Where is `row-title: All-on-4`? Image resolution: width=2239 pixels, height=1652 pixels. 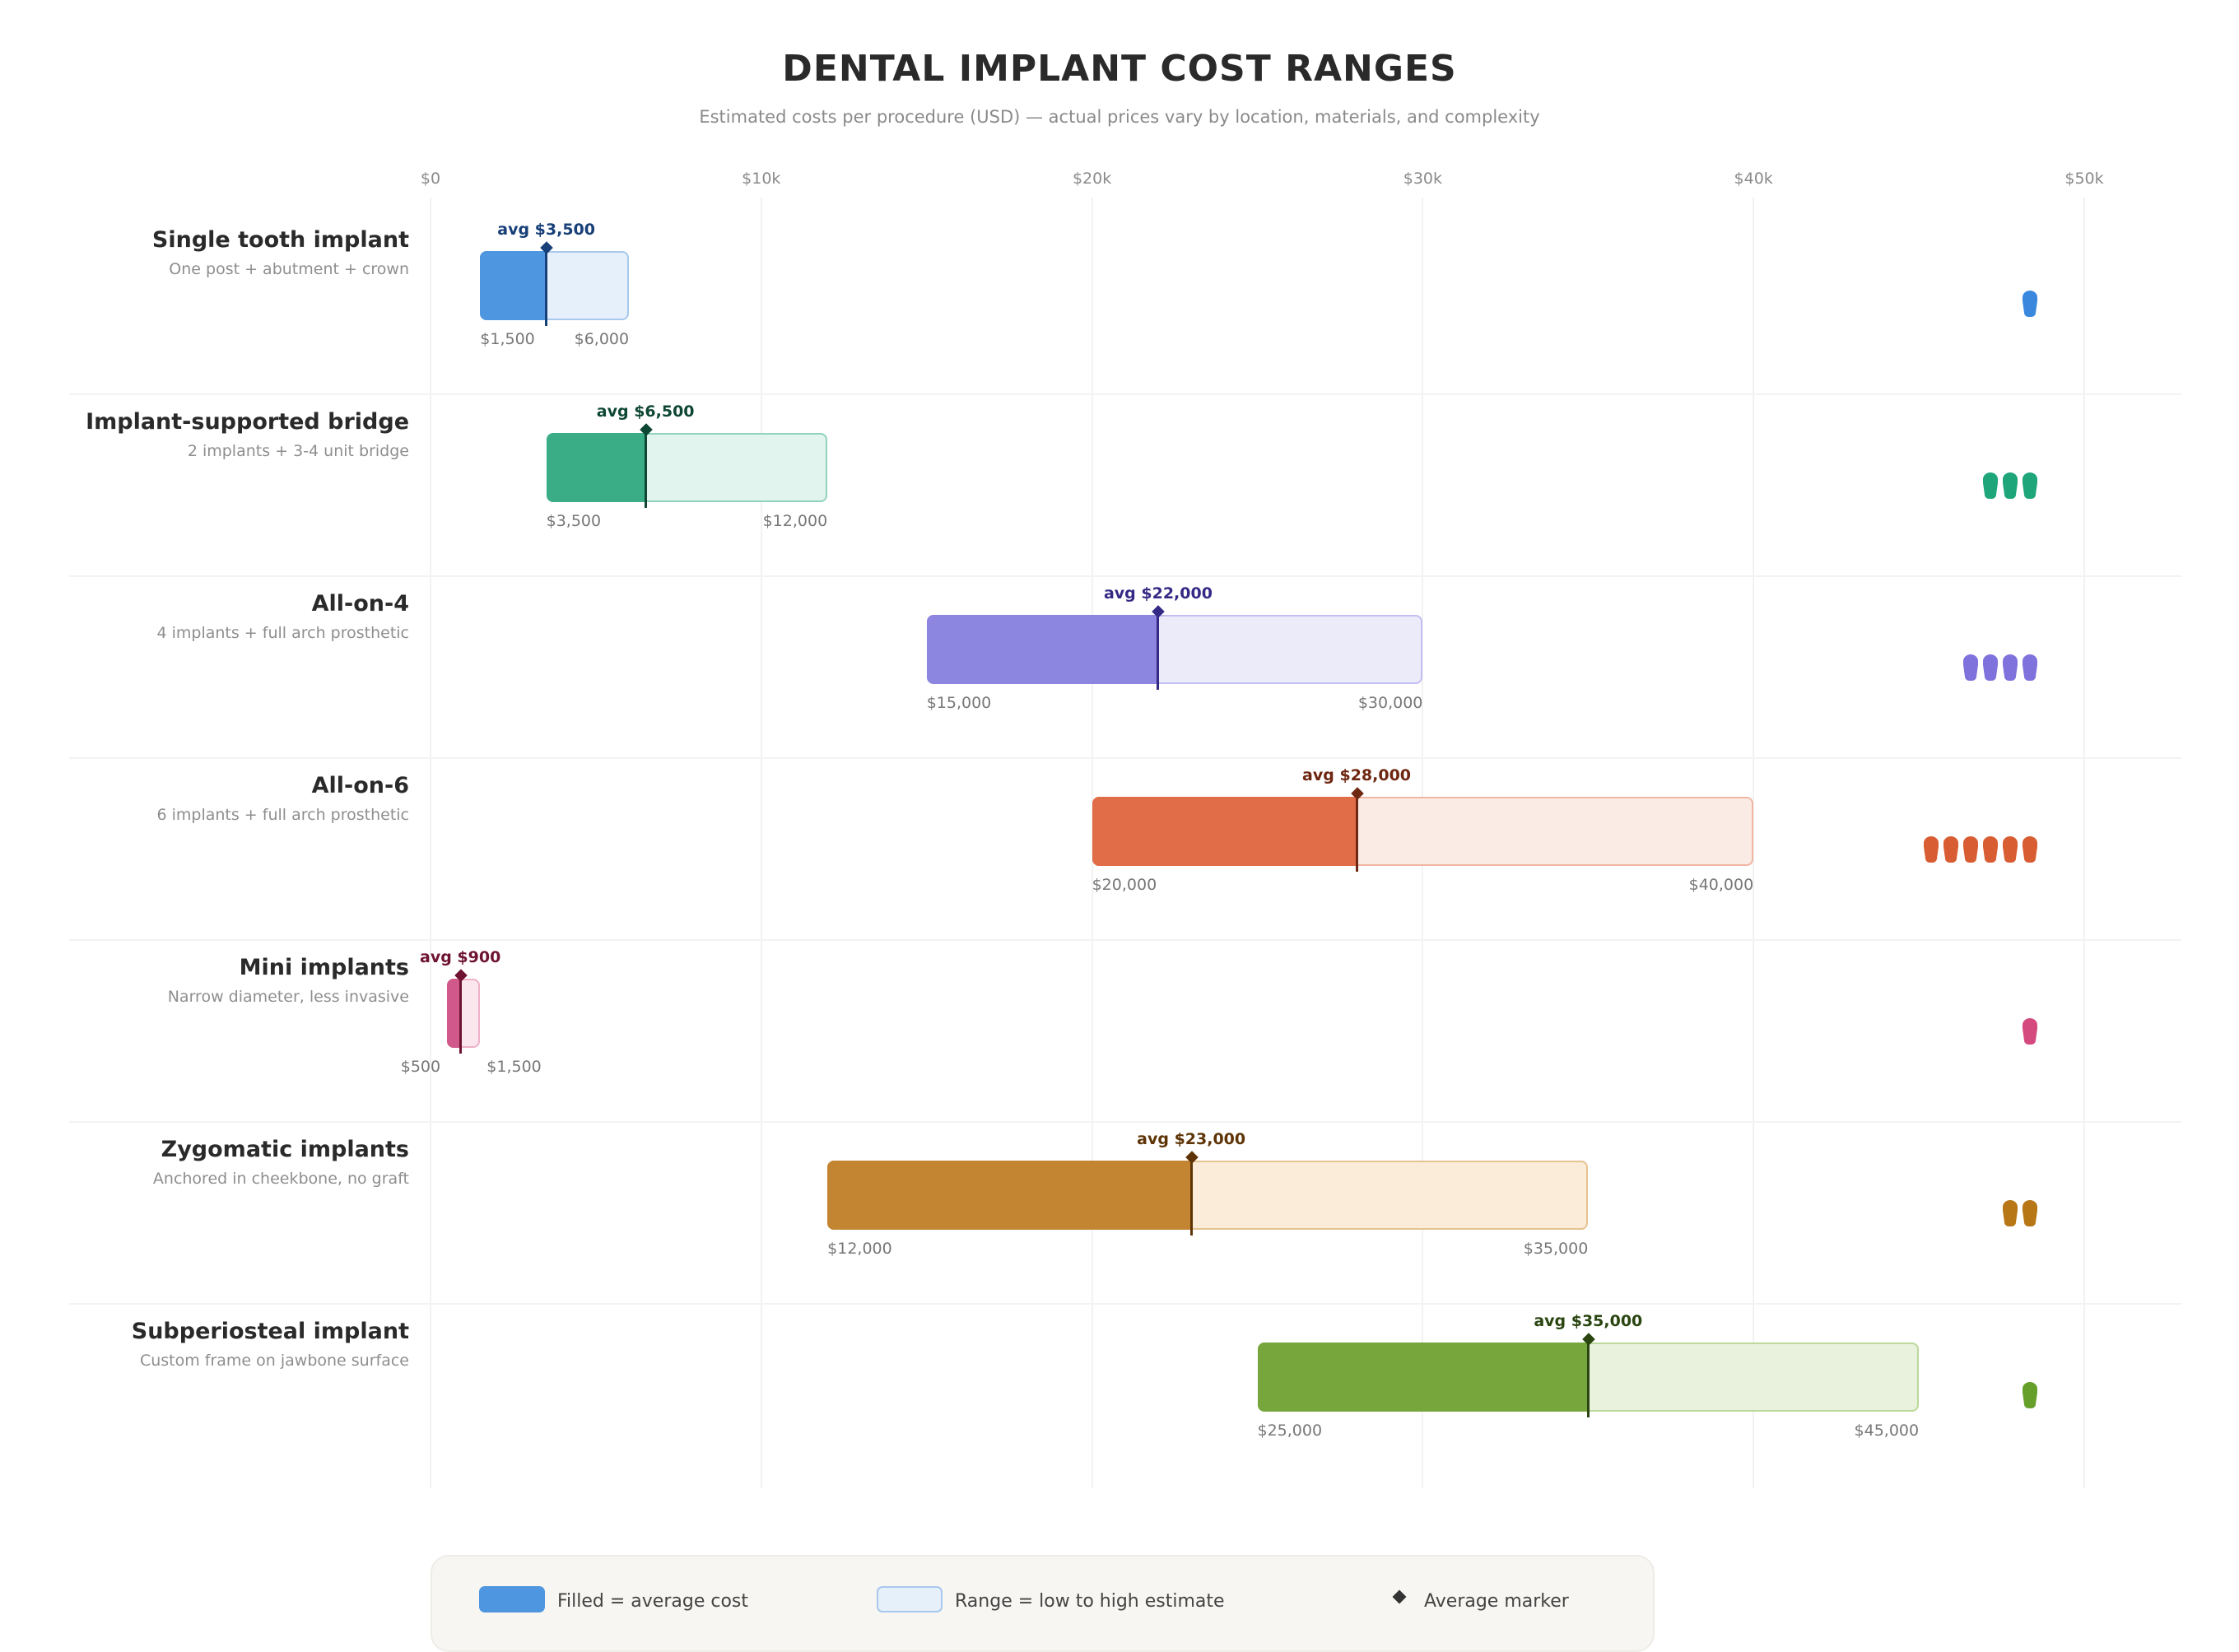 row-title: All-on-4 is located at coordinates (360, 604).